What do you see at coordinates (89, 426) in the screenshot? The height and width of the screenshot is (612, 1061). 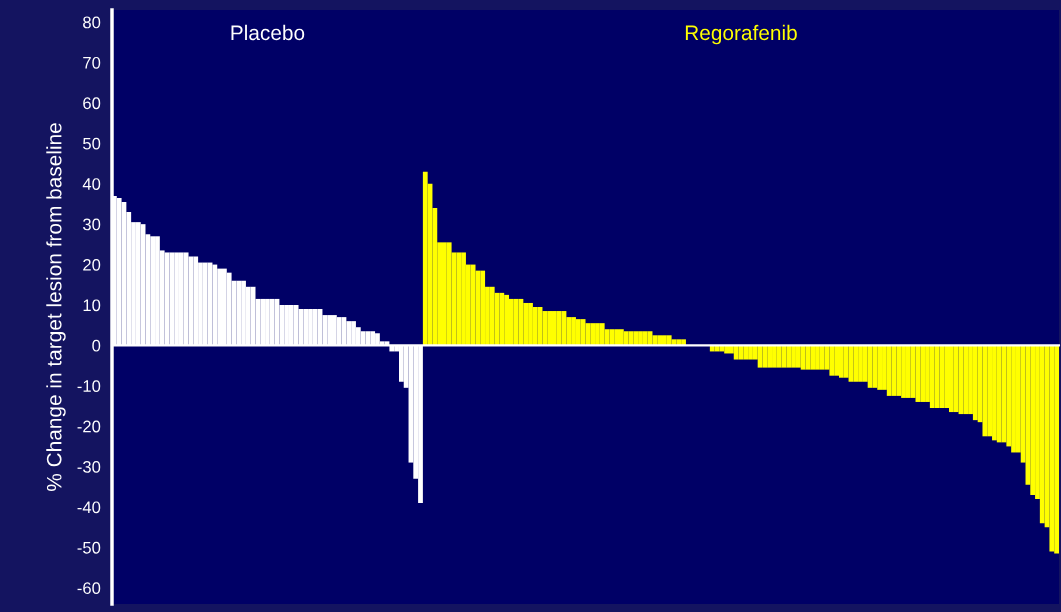 I see `y-tick-label: -20` at bounding box center [89, 426].